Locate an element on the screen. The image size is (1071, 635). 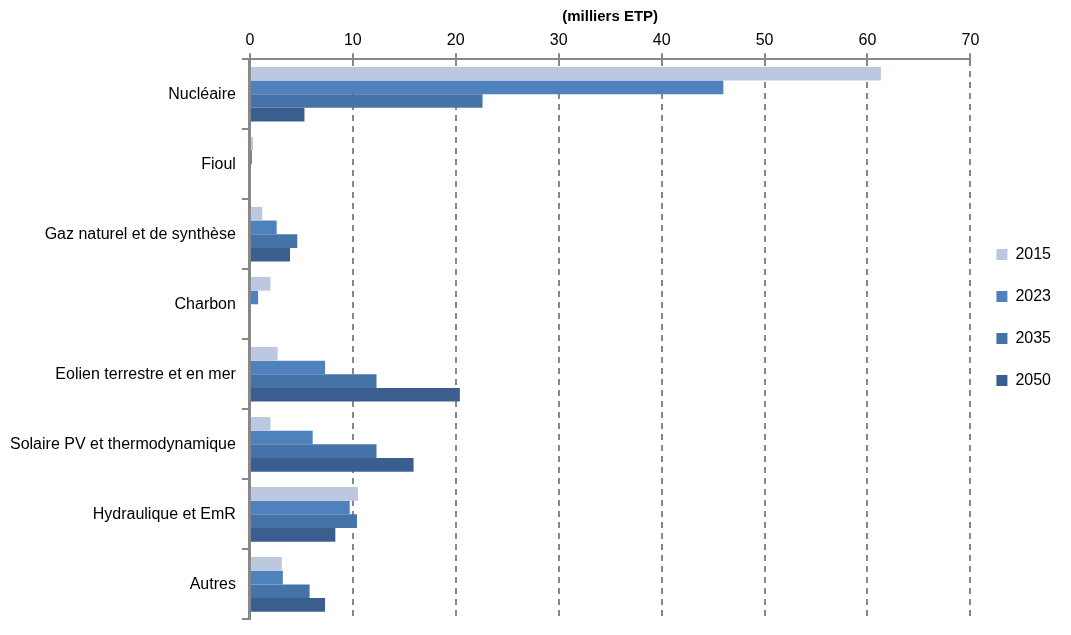
y-tick-label: Hydraulique et EmR is located at coordinates (164, 513).